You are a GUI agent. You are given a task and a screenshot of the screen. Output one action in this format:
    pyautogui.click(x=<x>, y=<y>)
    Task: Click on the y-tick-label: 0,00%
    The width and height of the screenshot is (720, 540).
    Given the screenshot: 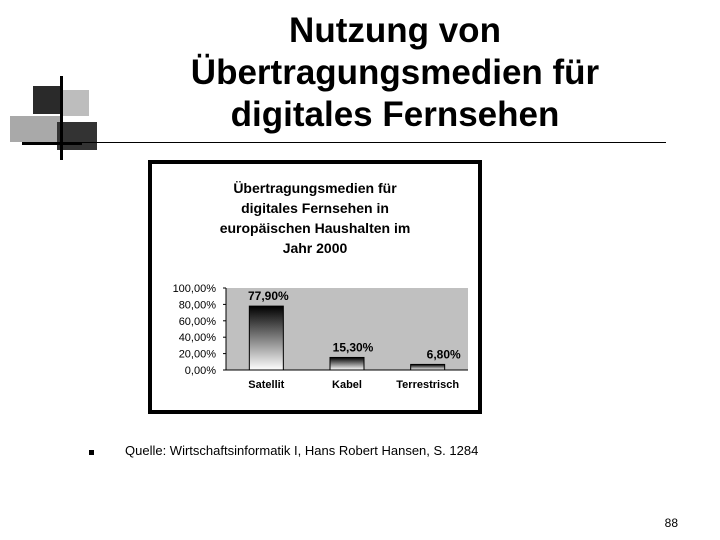 What is the action you would take?
    pyautogui.click(x=200, y=371)
    